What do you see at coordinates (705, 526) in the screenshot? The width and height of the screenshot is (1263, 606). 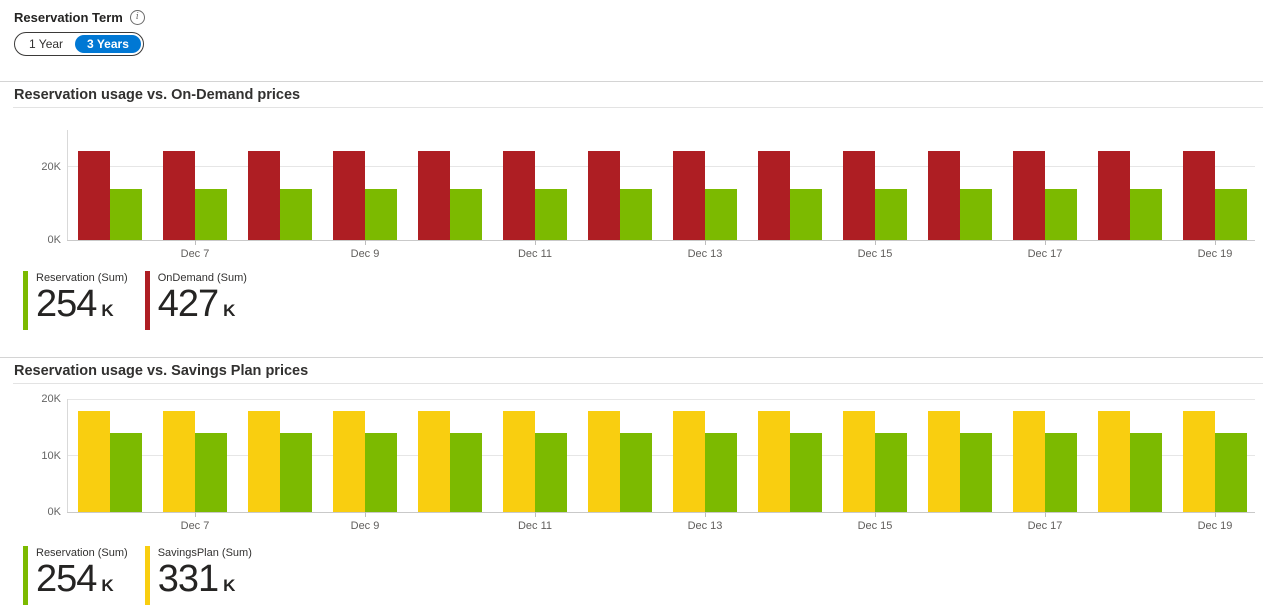 I see `x-tick-label: Dec 13` at bounding box center [705, 526].